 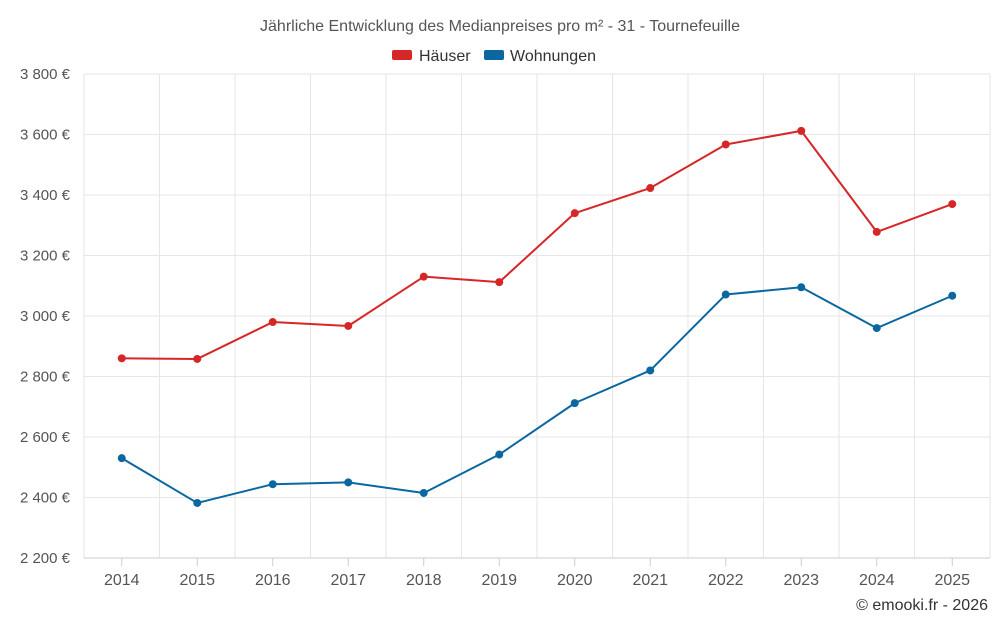 What do you see at coordinates (445, 56) in the screenshot?
I see `legend-label: Häuser` at bounding box center [445, 56].